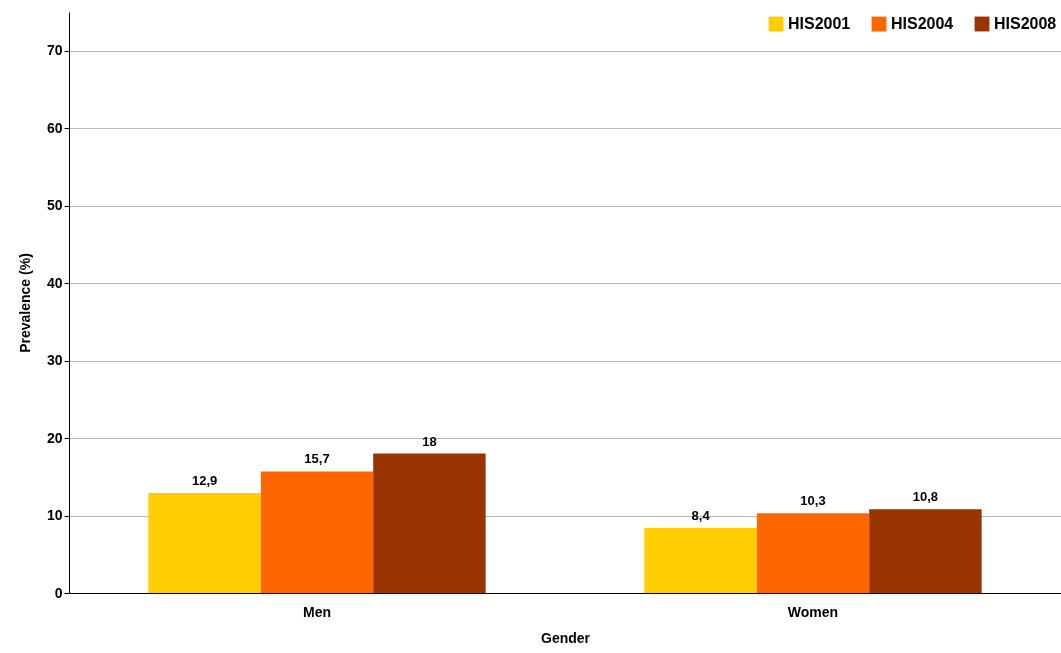 The width and height of the screenshot is (1061, 653). What do you see at coordinates (204, 481) in the screenshot?
I see `data-label: 12,9` at bounding box center [204, 481].